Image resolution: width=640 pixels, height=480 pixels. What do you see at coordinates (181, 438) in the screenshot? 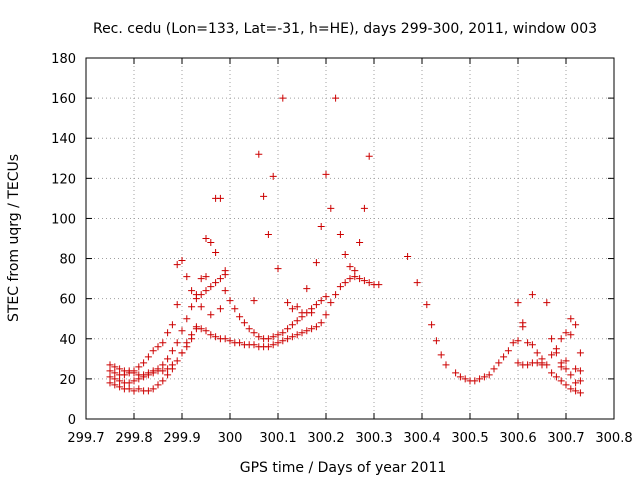
I see `x-tick-label: 299.9` at bounding box center [181, 438].